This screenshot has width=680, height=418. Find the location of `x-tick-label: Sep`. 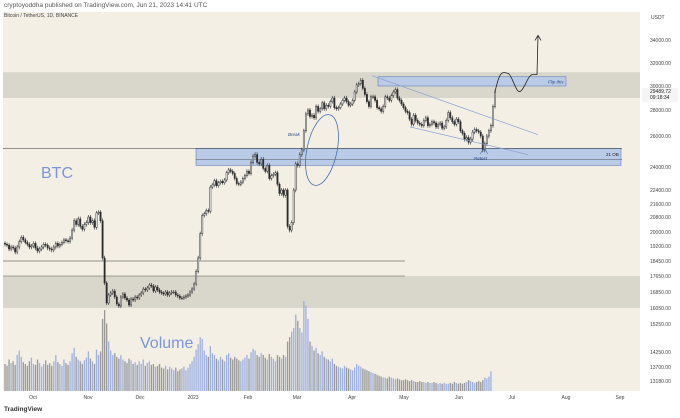

x-tick-label: Sep is located at coordinates (620, 398).